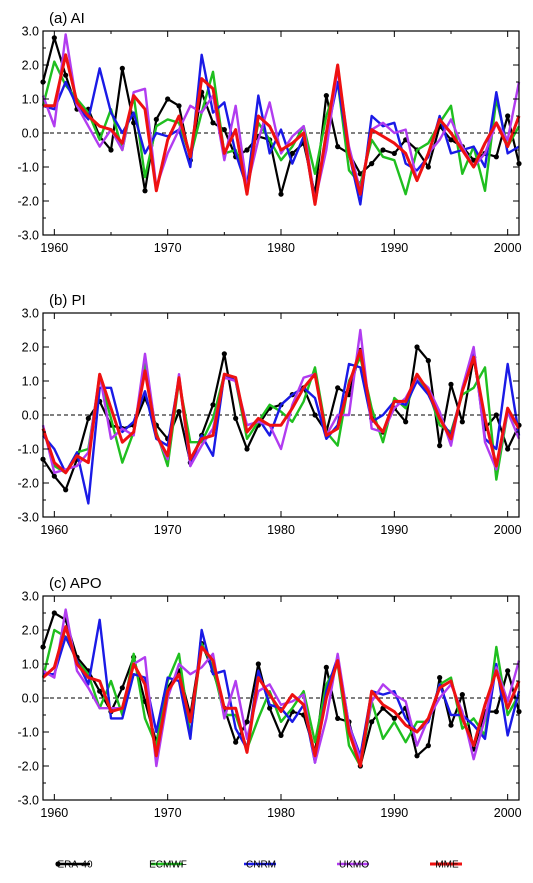  I want to click on legend-item-mme: MME, so click(446, 865).